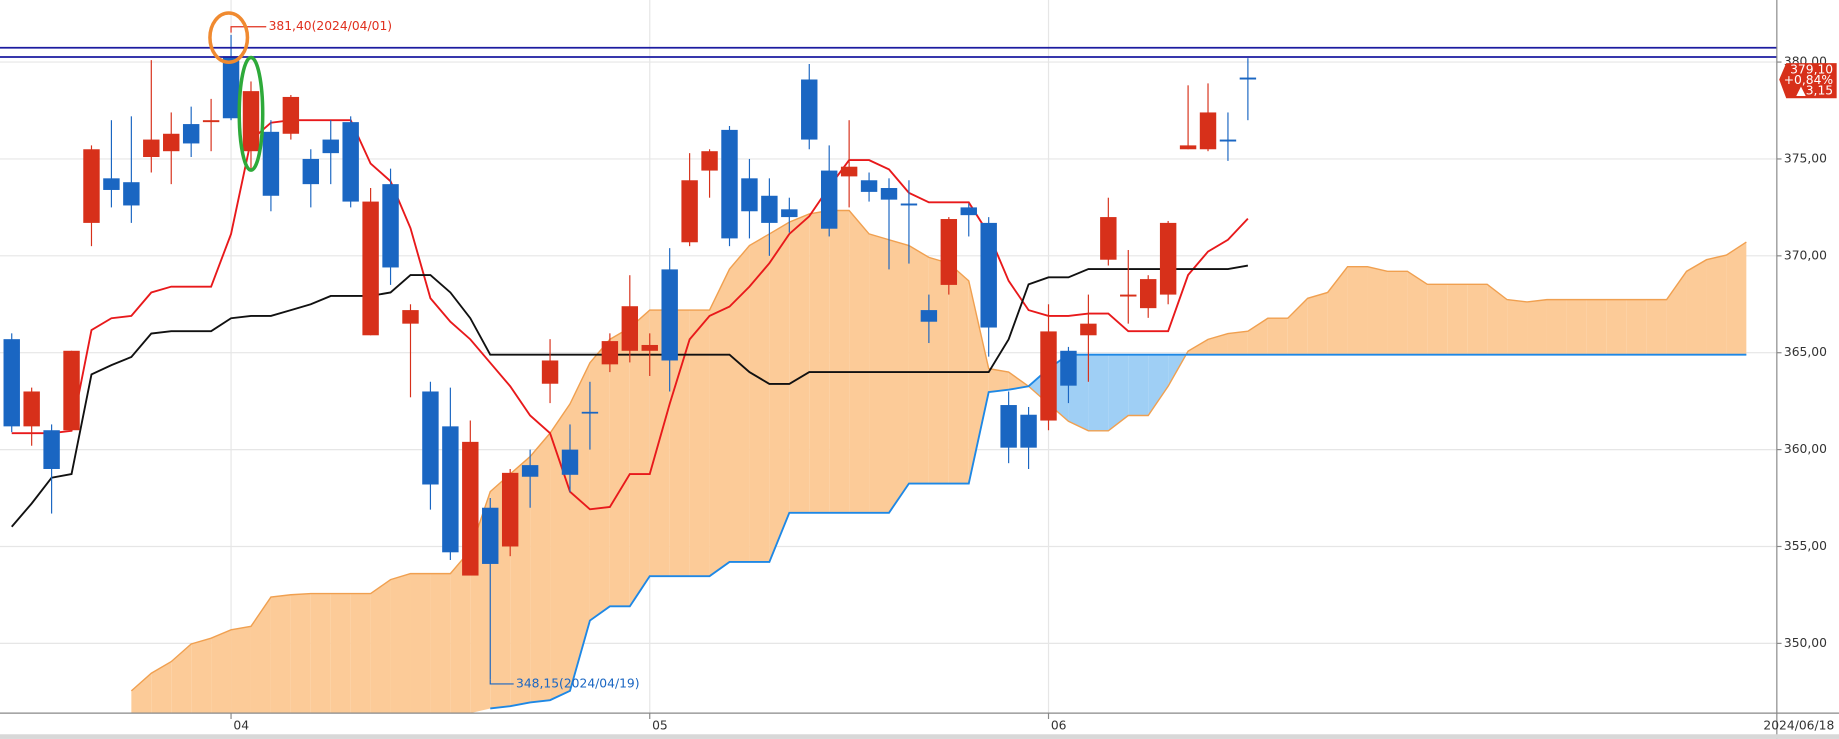 This screenshot has height=739, width=1839. I want to click on price-tag-value: 379,10, so click(1811, 70).